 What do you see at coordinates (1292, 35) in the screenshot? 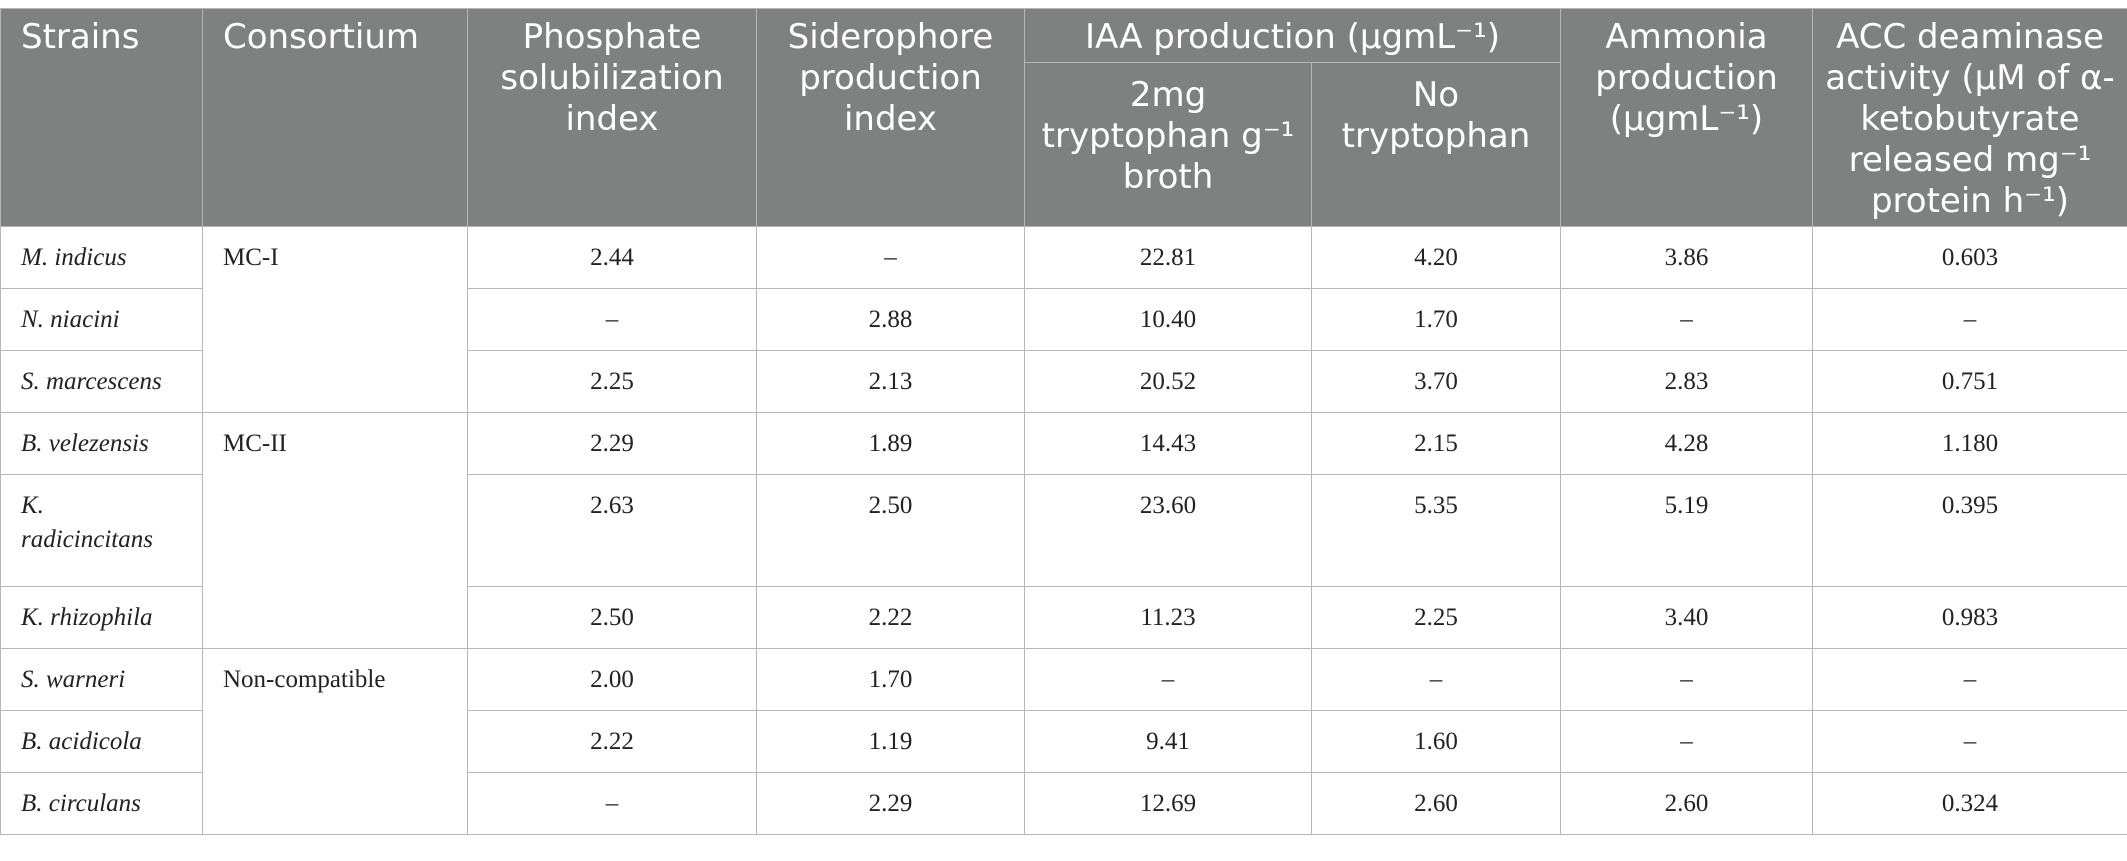
I see `header-iaa: IAA production (µgmL⁻¹)` at bounding box center [1292, 35].